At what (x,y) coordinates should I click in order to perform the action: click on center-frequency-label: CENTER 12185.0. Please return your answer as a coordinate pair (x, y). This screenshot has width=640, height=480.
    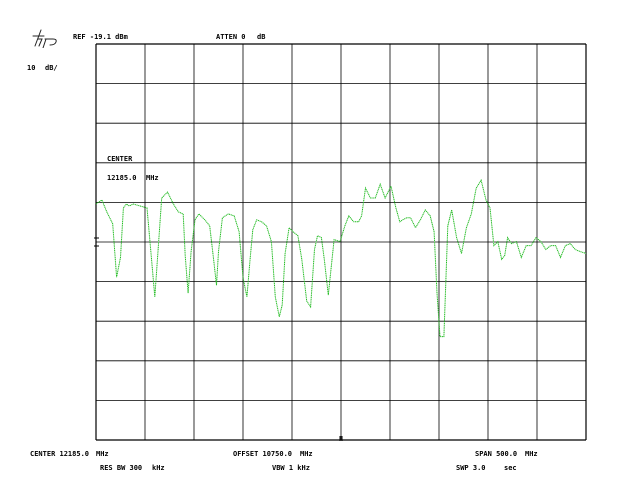
    Looking at the image, I should click on (60, 454).